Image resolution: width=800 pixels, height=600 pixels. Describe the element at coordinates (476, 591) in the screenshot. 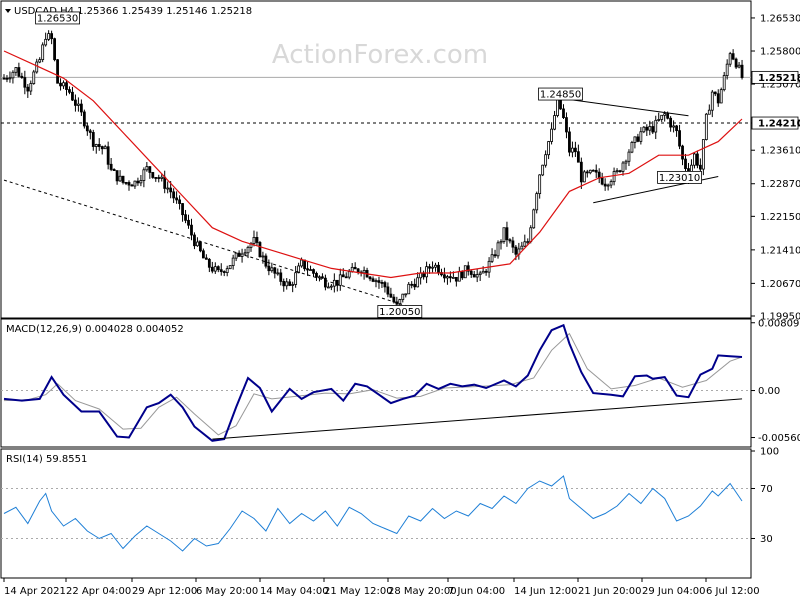

I see `x-tick-label: 7 Jun 04:00` at that location.